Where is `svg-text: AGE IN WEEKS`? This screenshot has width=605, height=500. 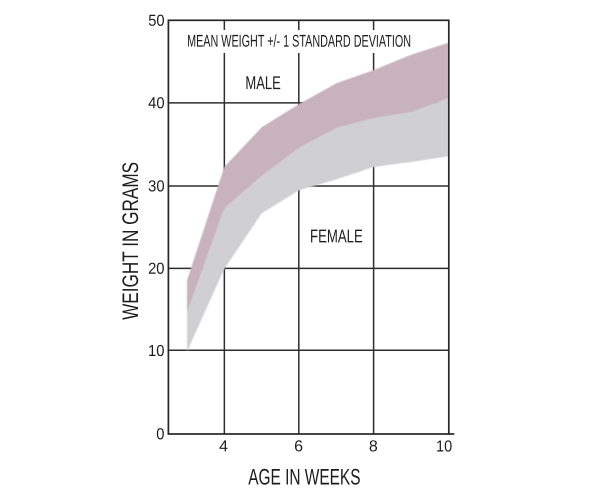
svg-text: AGE IN WEEKS is located at coordinates (304, 476).